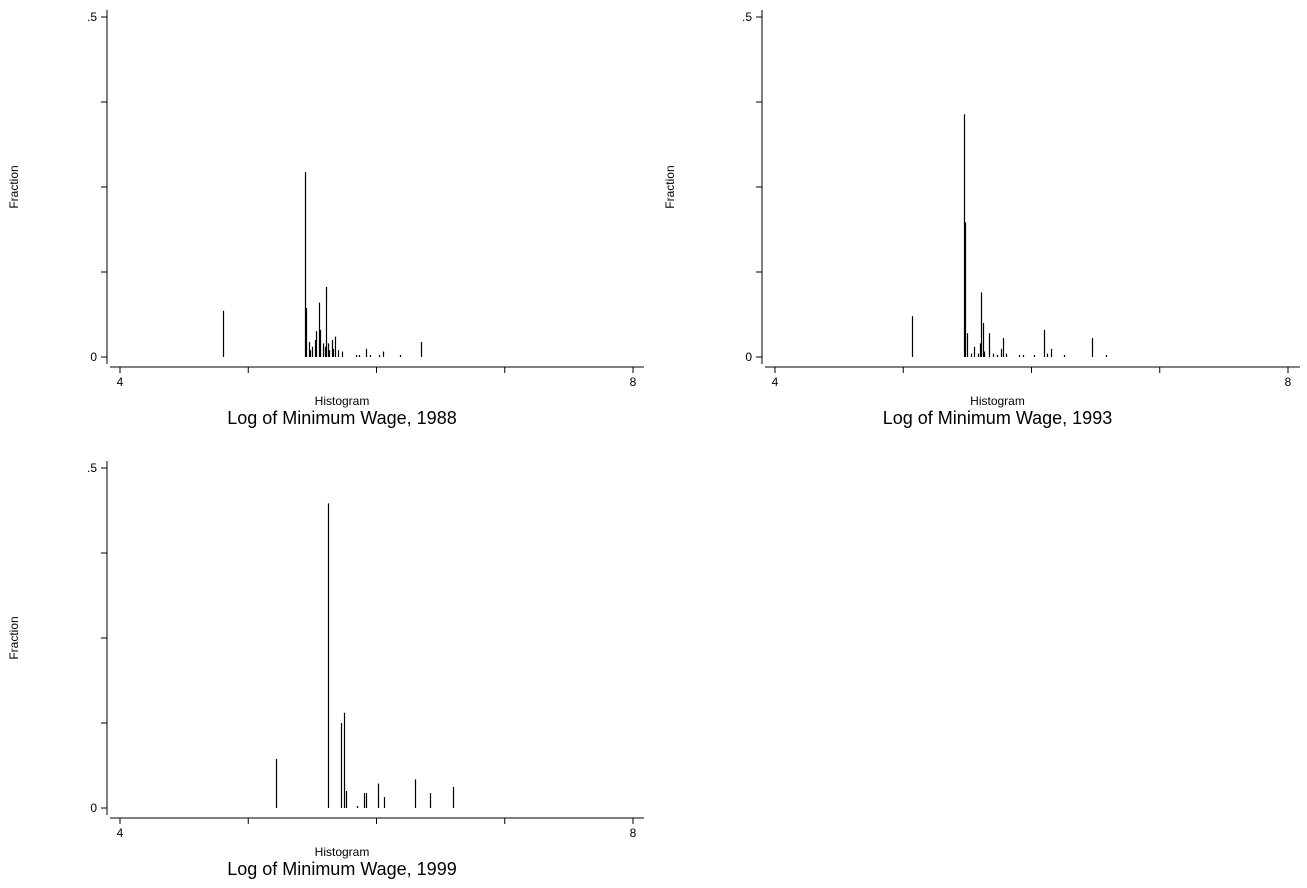 The height and width of the screenshot is (888, 1307). Describe the element at coordinates (997, 418) in the screenshot. I see `chart-title: Log of Minimum Wage, 1993` at that location.